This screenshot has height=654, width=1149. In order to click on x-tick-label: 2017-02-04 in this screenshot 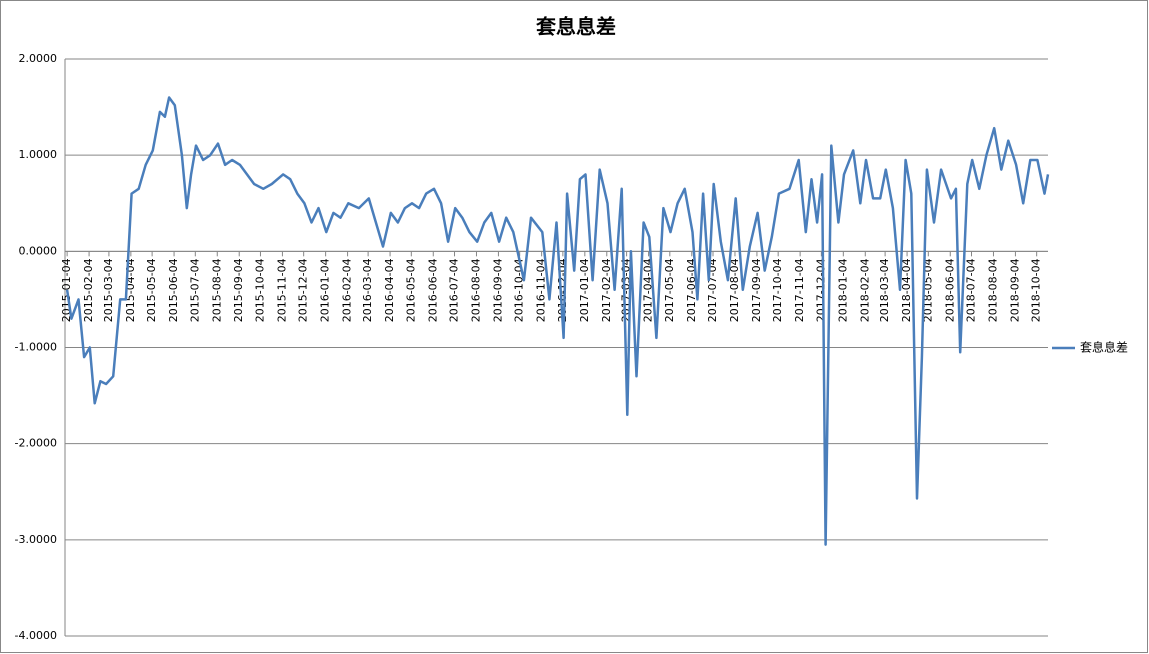, I will do `click(606, 290)`.